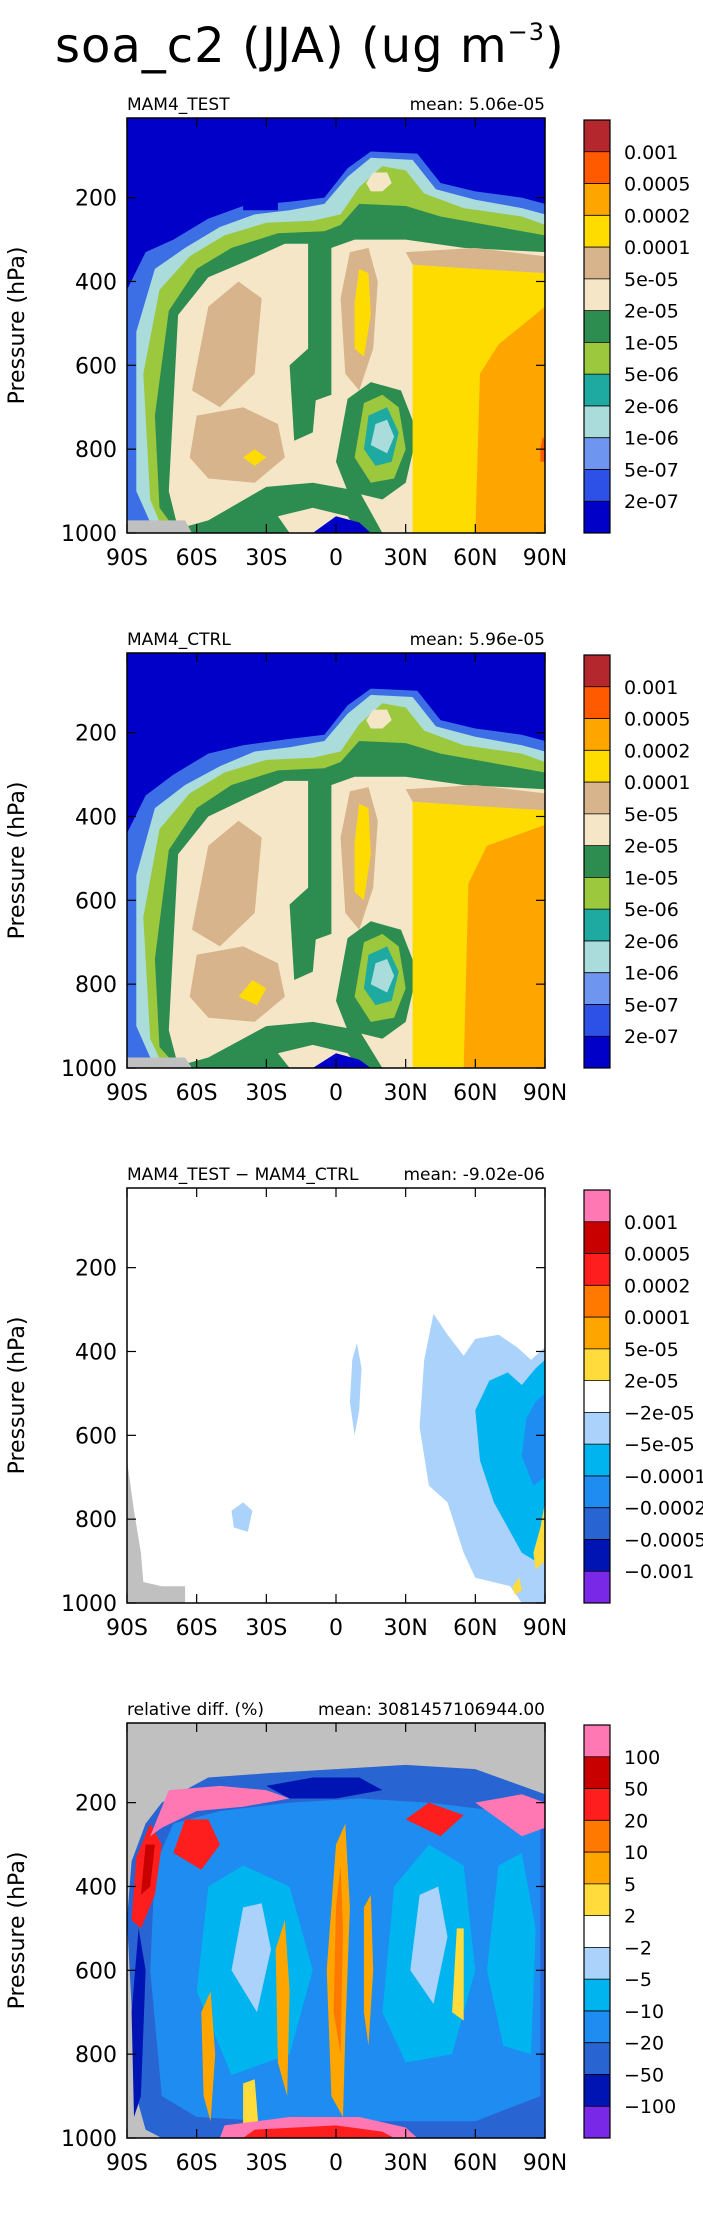  What do you see at coordinates (405, 1628) in the screenshot?
I see `x-tick-label: 30N` at bounding box center [405, 1628].